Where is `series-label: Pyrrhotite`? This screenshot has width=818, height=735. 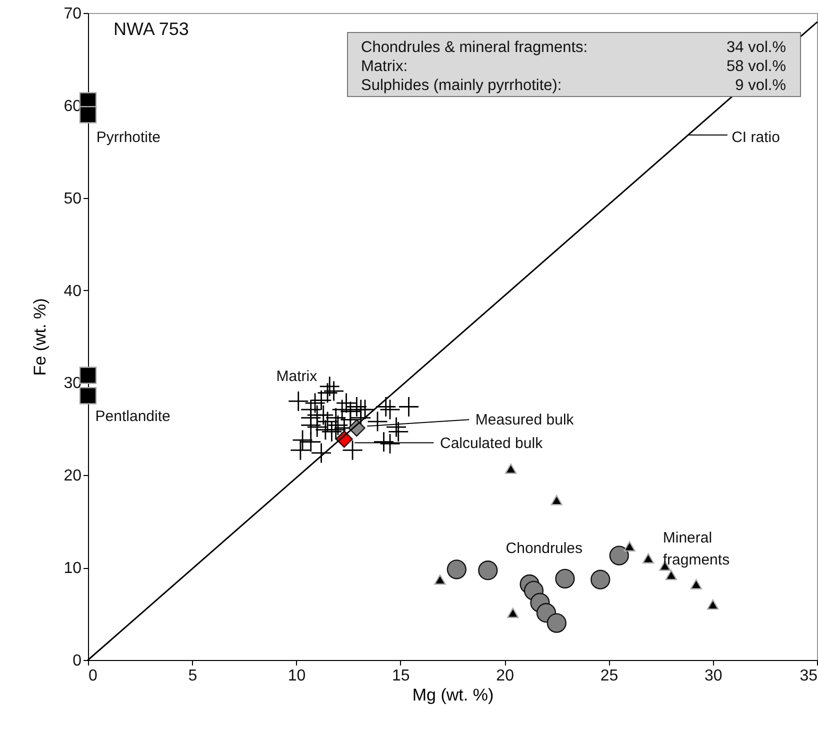 series-label: Pyrrhotite is located at coordinates (128, 137).